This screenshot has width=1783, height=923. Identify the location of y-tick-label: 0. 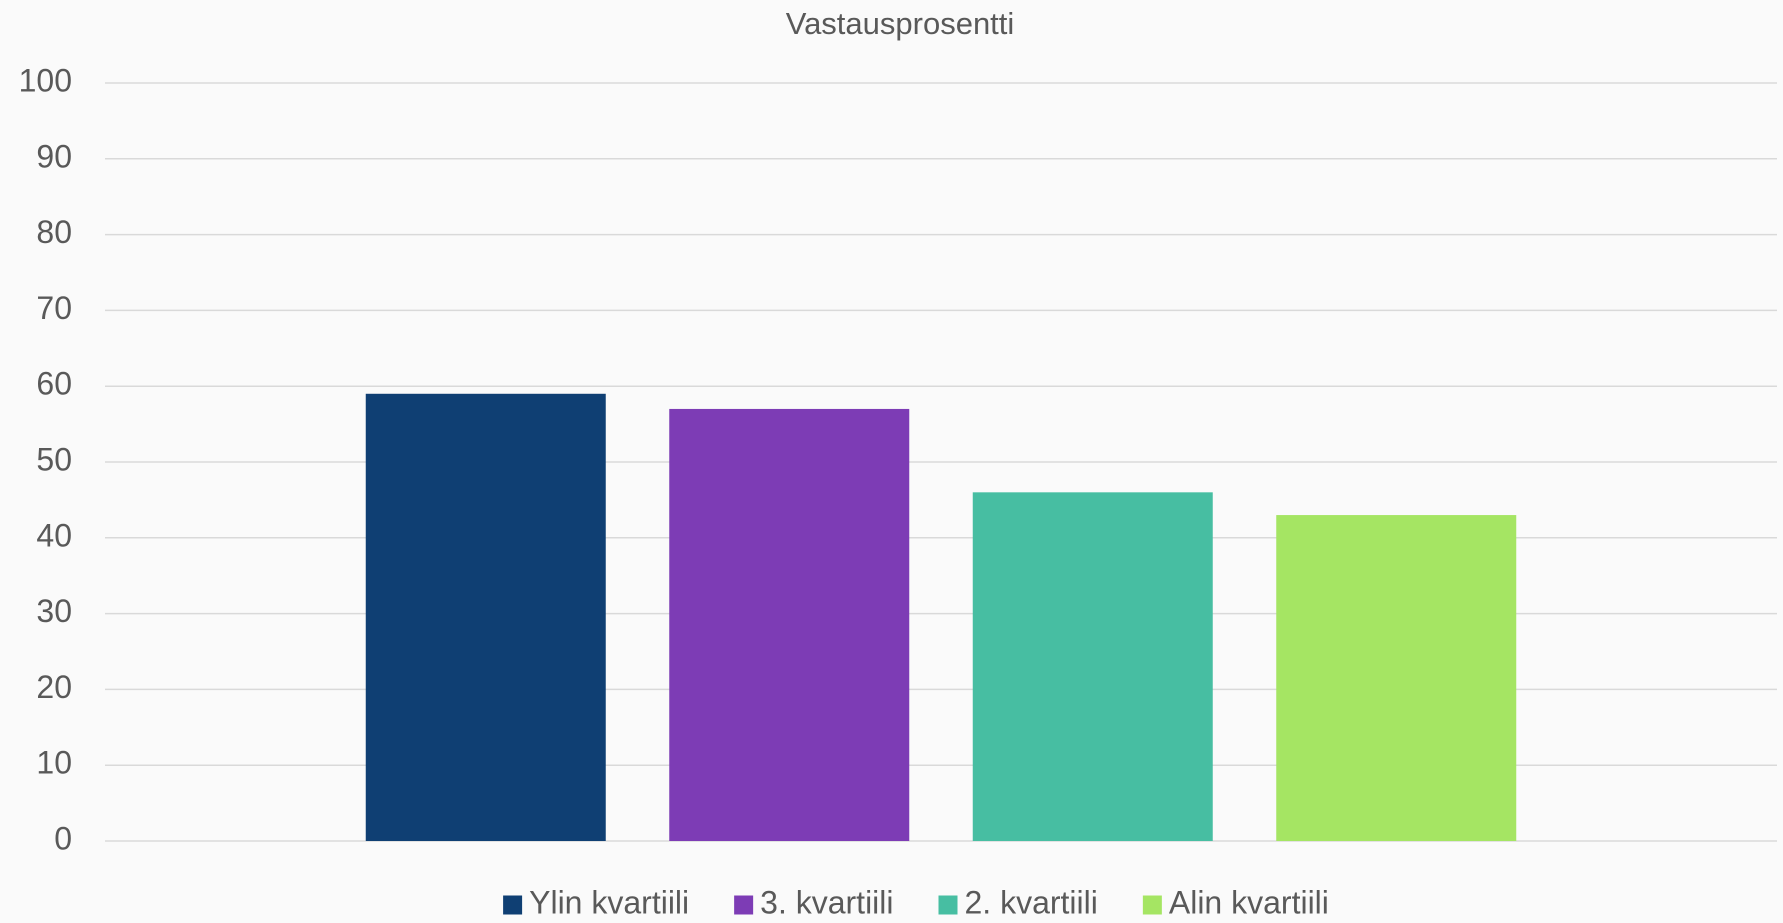
(63, 838).